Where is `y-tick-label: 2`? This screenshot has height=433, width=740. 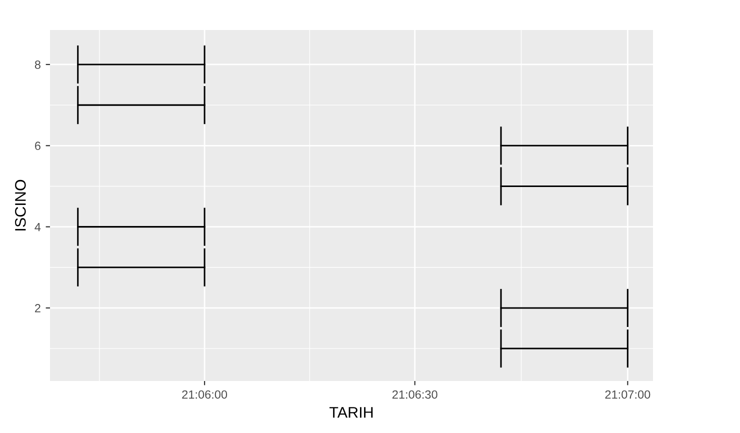
y-tick-label: 2 is located at coordinates (37, 308).